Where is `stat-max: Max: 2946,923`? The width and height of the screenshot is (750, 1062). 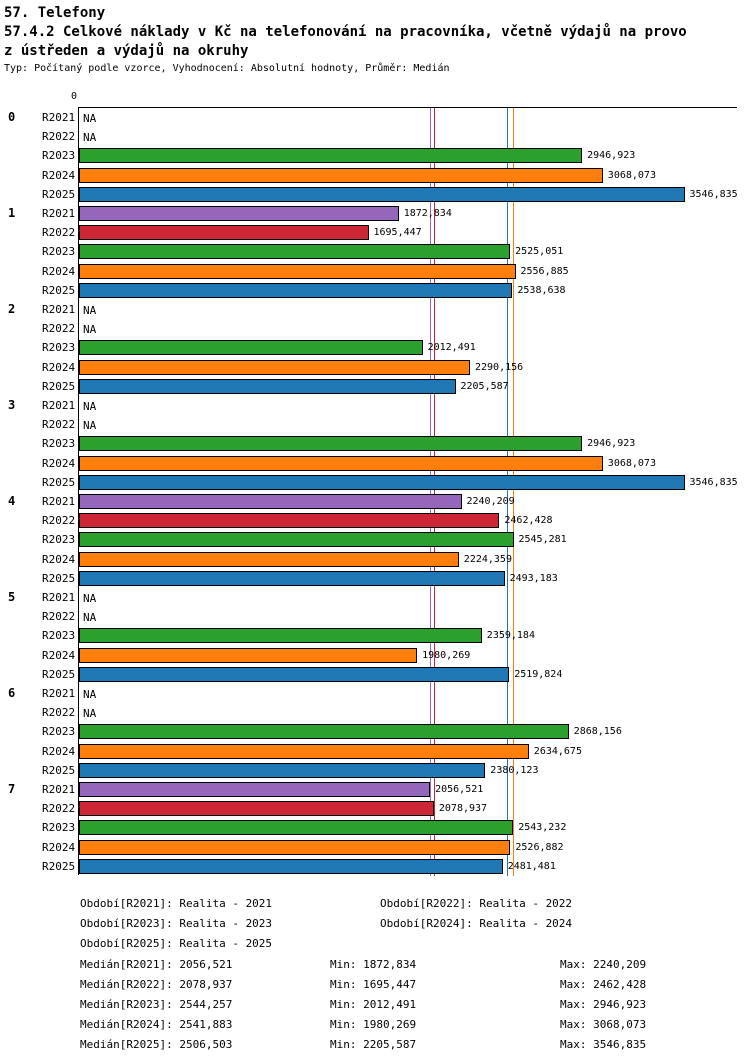 stat-max: Max: 2946,923 is located at coordinates (603, 1004).